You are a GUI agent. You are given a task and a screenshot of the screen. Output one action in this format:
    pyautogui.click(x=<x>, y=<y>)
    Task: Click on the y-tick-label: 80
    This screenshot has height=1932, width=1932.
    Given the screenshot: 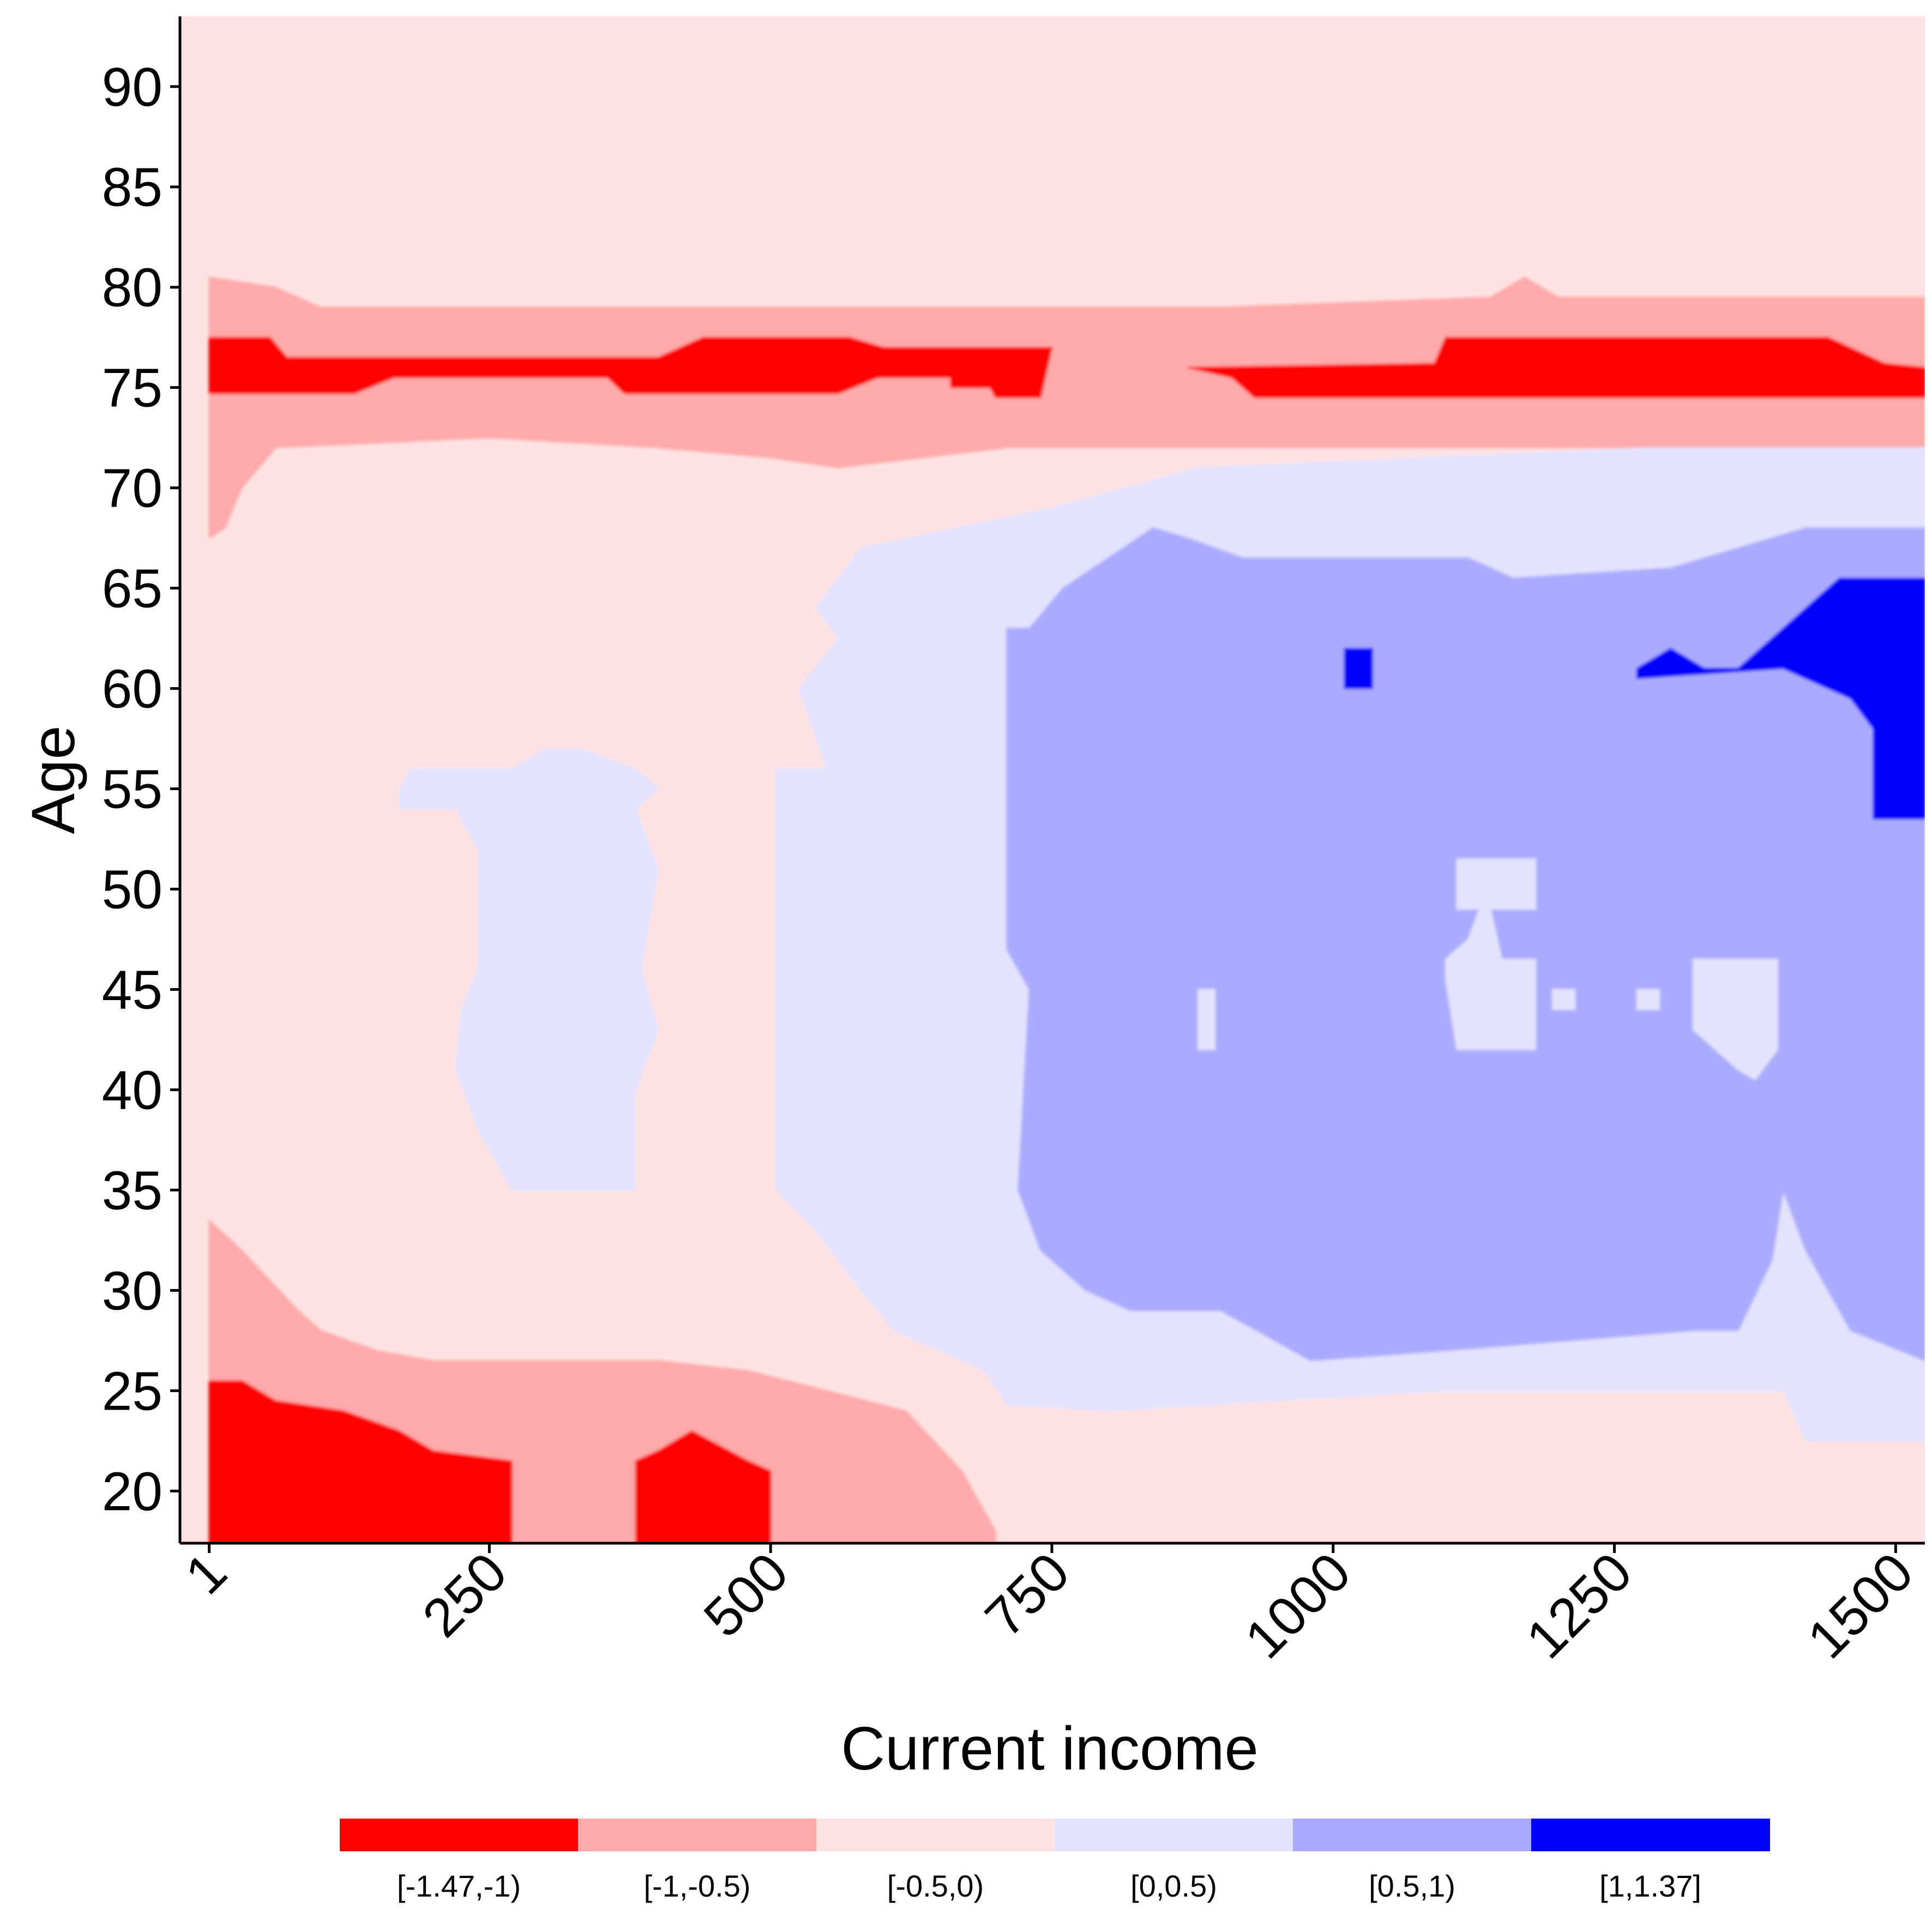 What is the action you would take?
    pyautogui.click(x=132, y=287)
    